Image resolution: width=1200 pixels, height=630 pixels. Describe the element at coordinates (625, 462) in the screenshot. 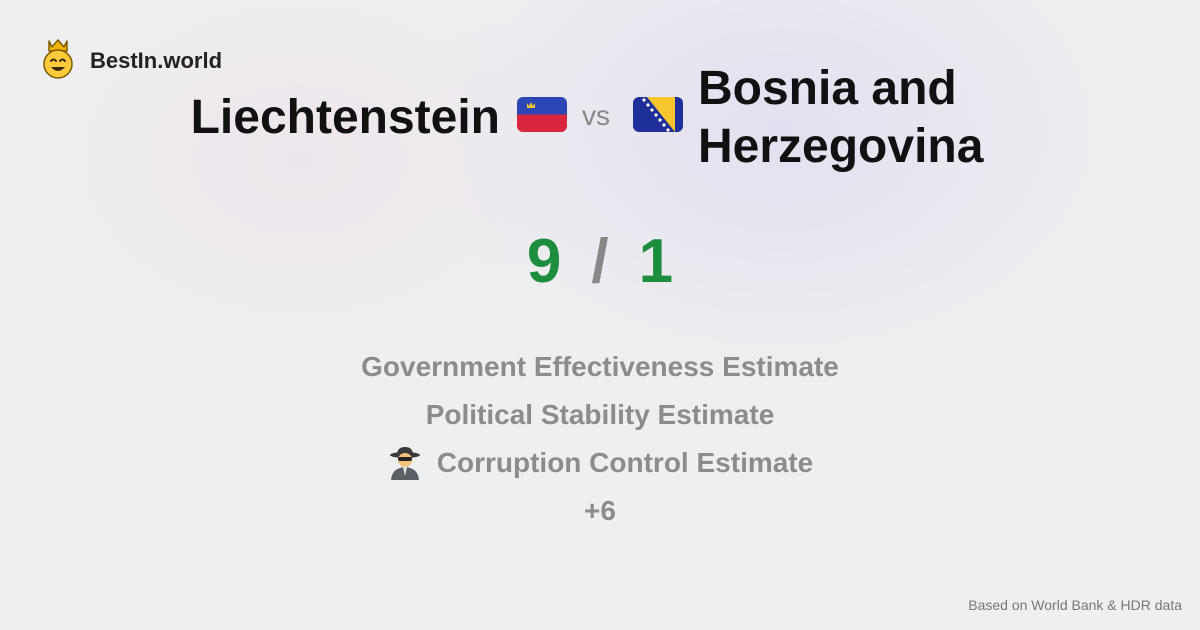

I see `metric-label: Corruption Control Estimate` at that location.